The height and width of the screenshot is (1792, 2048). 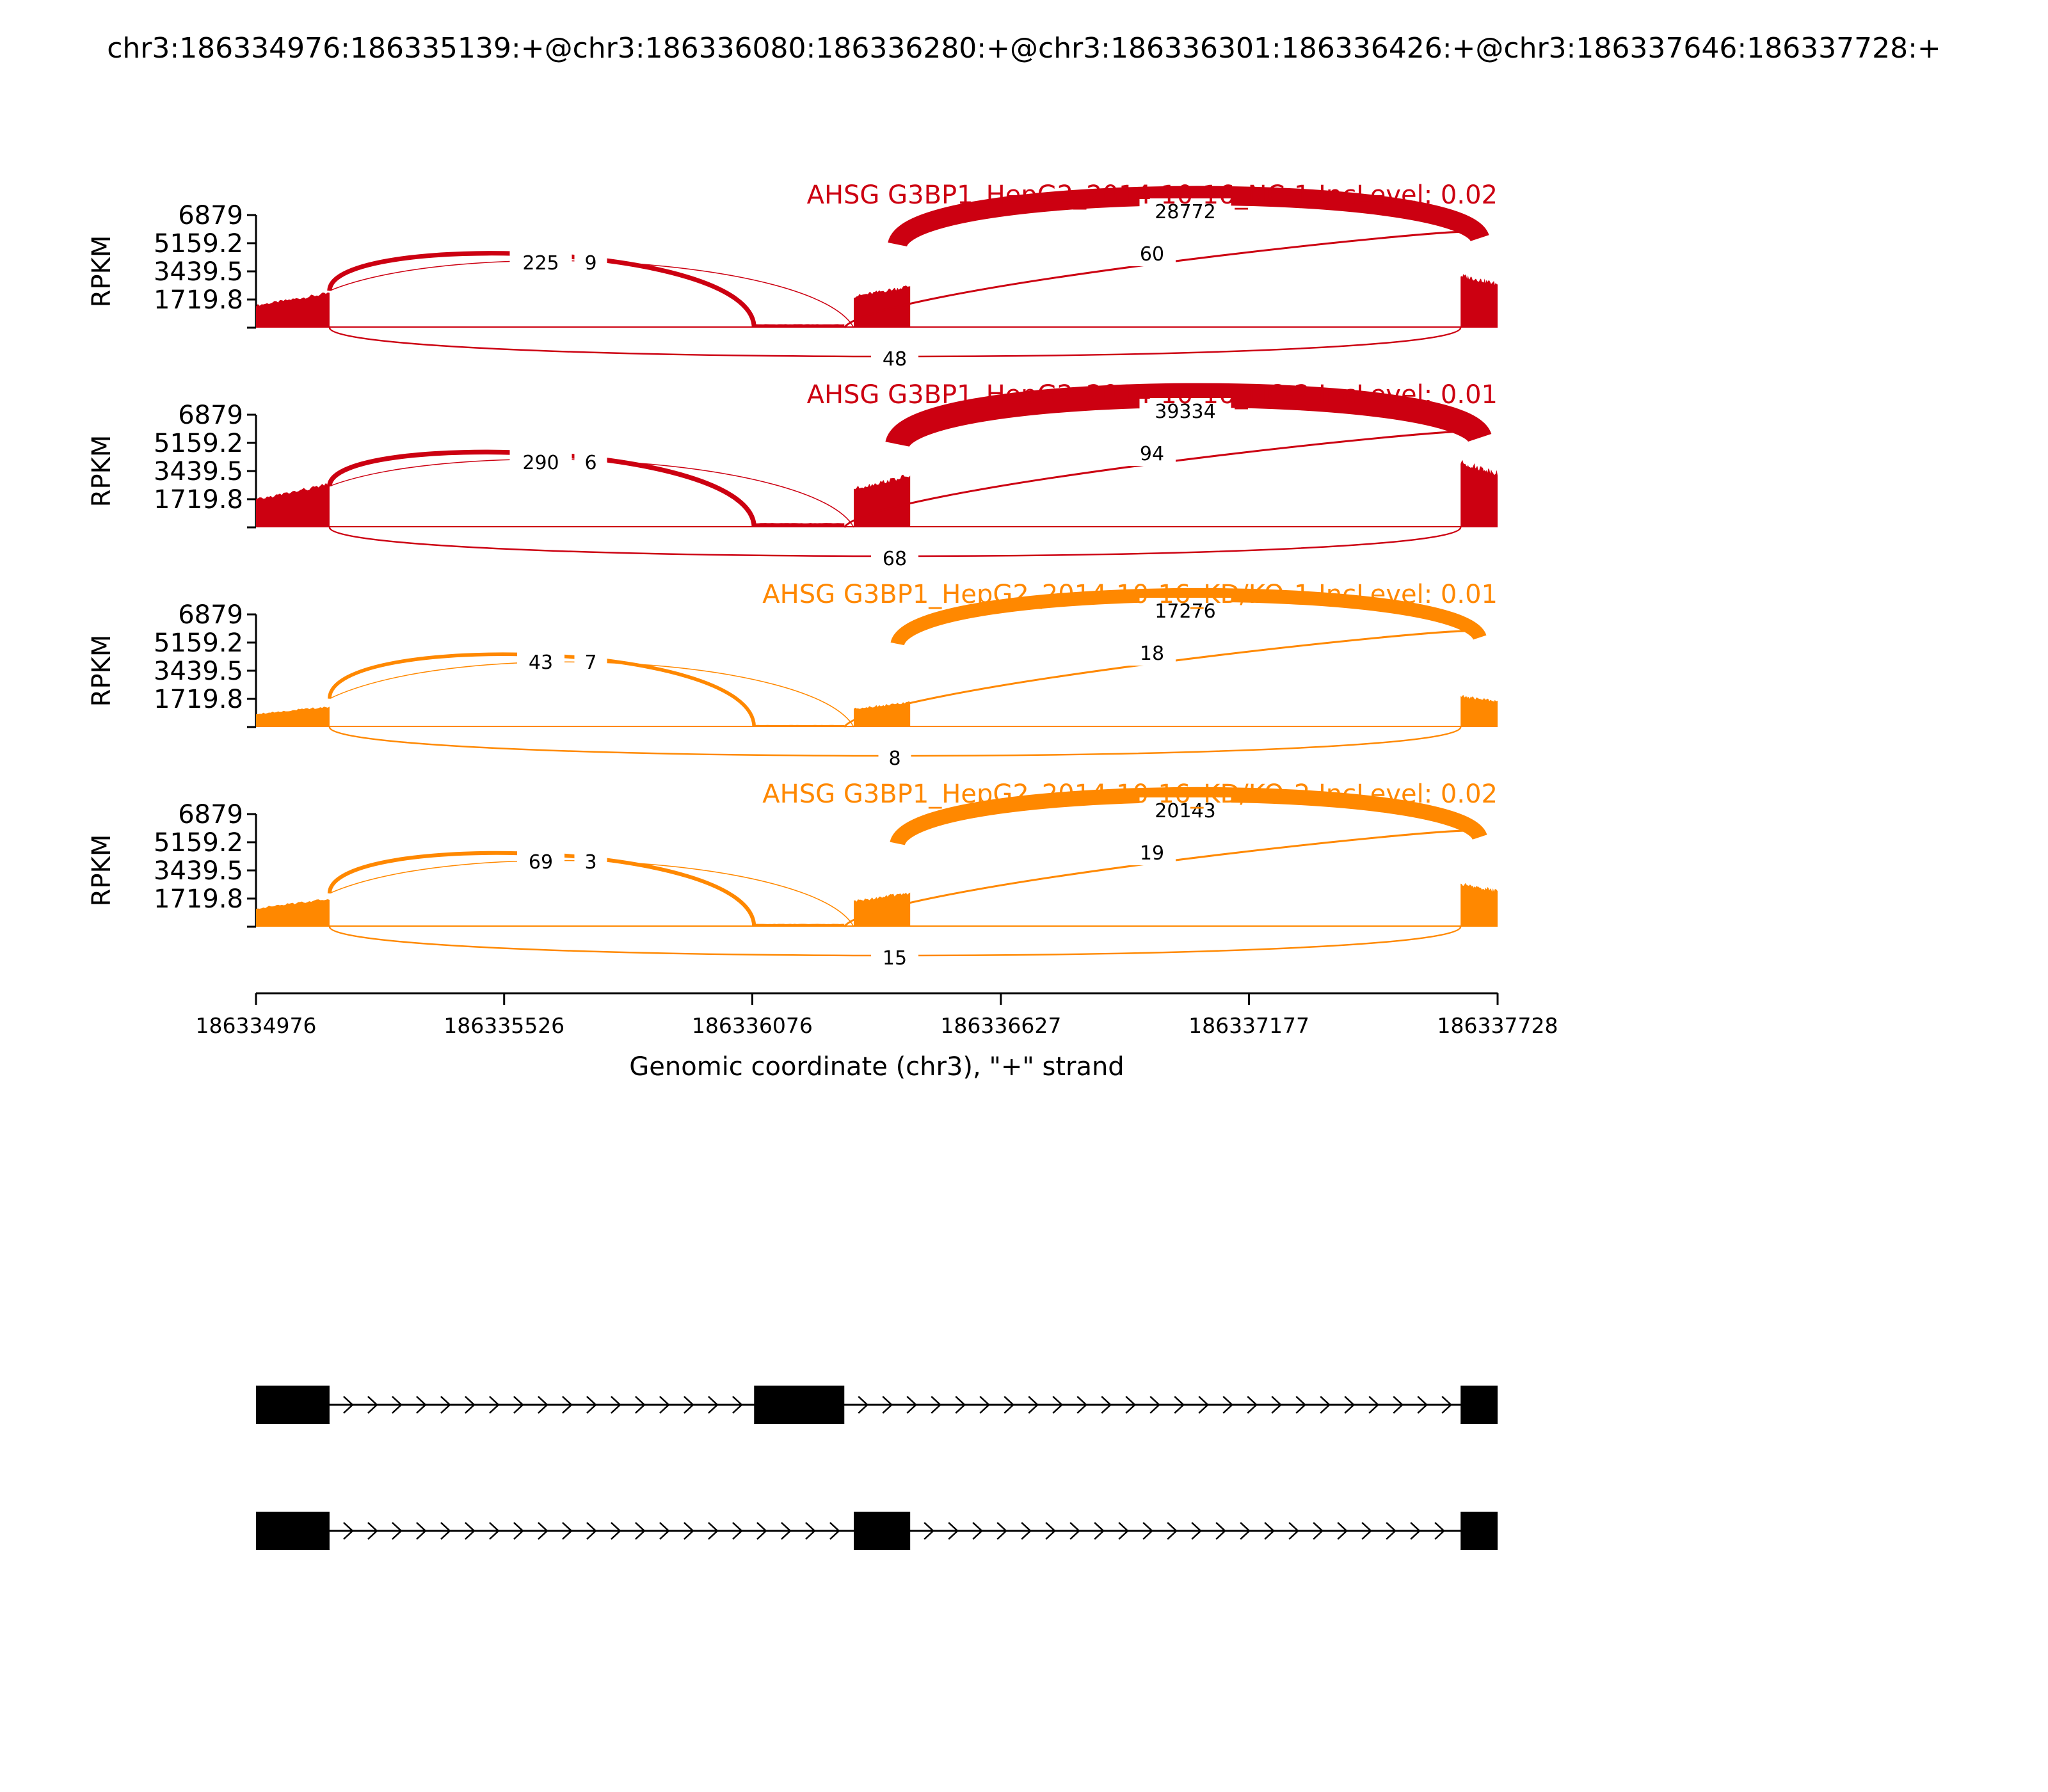 I want to click on junction-label-e1-e4: 48, so click(x=895, y=359).